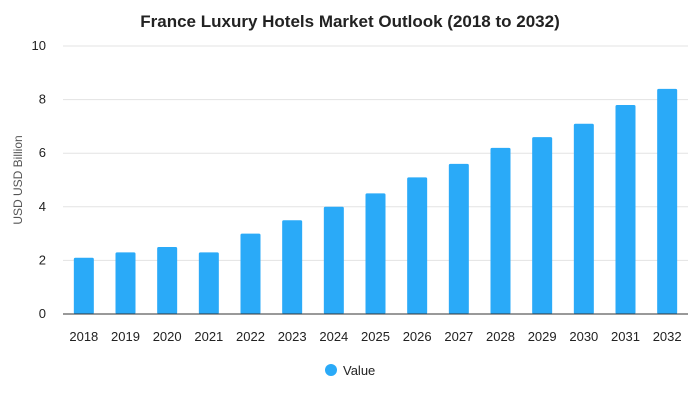 The width and height of the screenshot is (700, 400). Describe the element at coordinates (39, 45) in the screenshot. I see `y-tick-label: 10` at that location.